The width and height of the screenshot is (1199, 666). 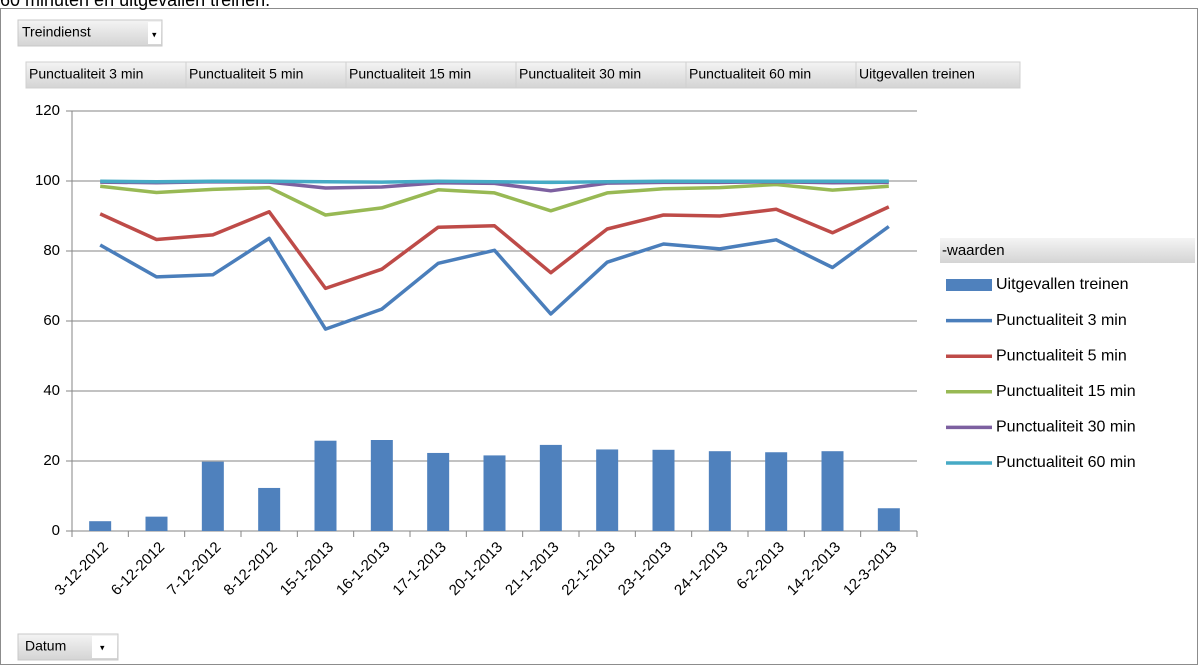 What do you see at coordinates (410, 74) in the screenshot?
I see `field-button-label: Punctualiteit 15 min` at bounding box center [410, 74].